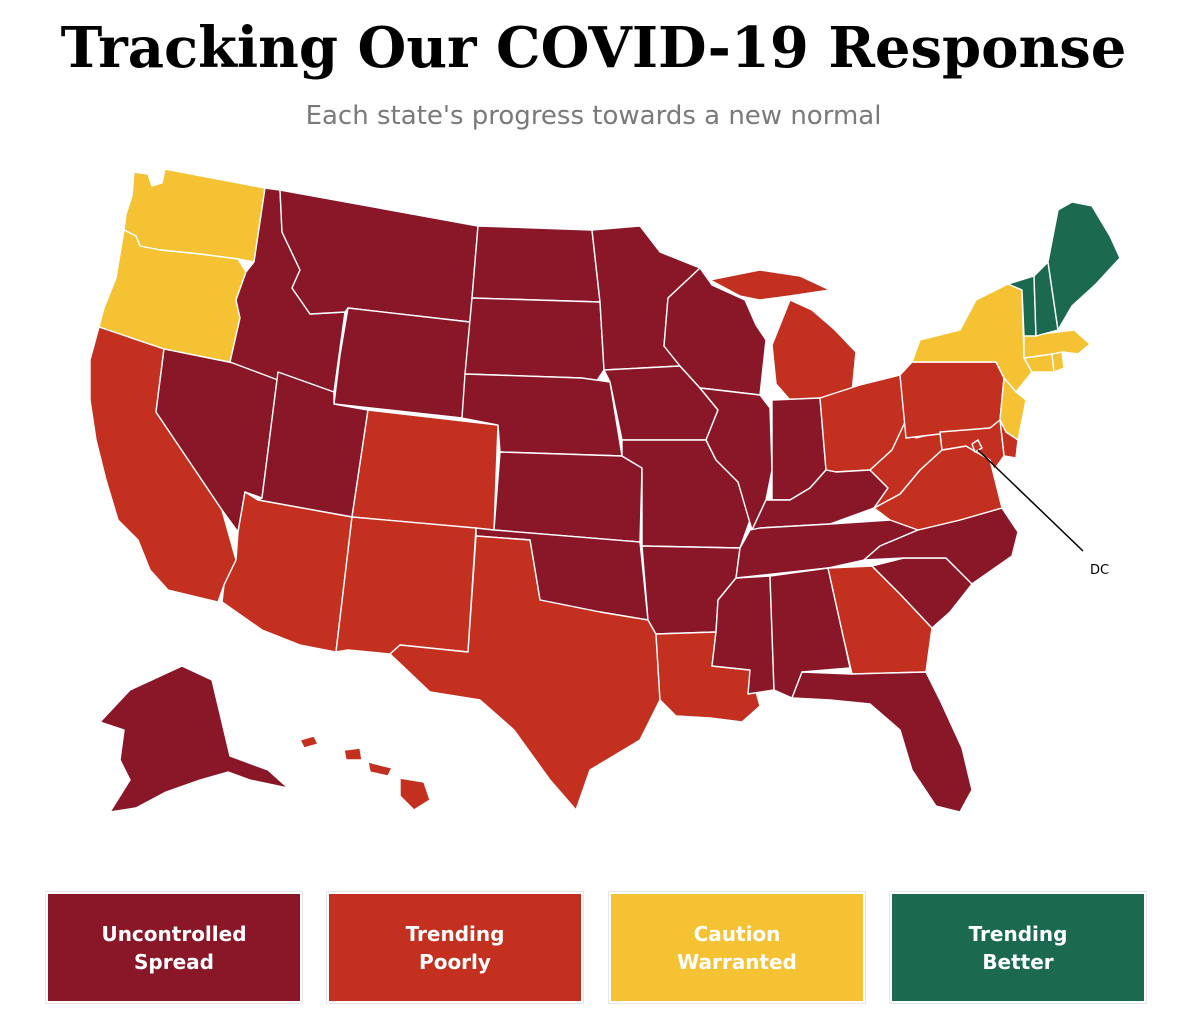 This screenshot has width=1187, height=1012. What do you see at coordinates (425, 470) in the screenshot?
I see `state-co` at bounding box center [425, 470].